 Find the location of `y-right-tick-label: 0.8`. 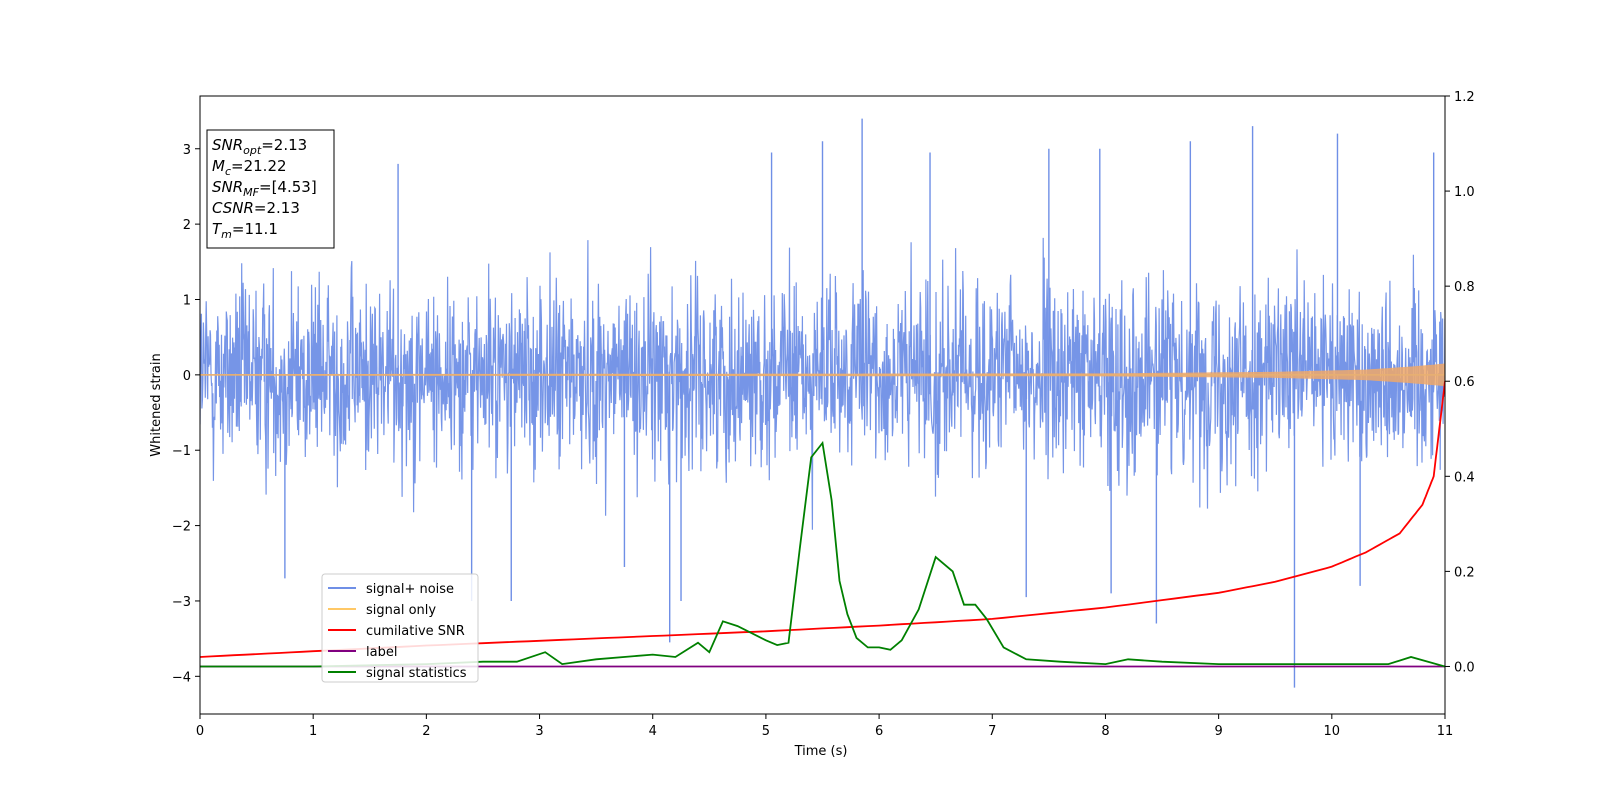

y-right-tick-label: 0.8 is located at coordinates (1464, 287).